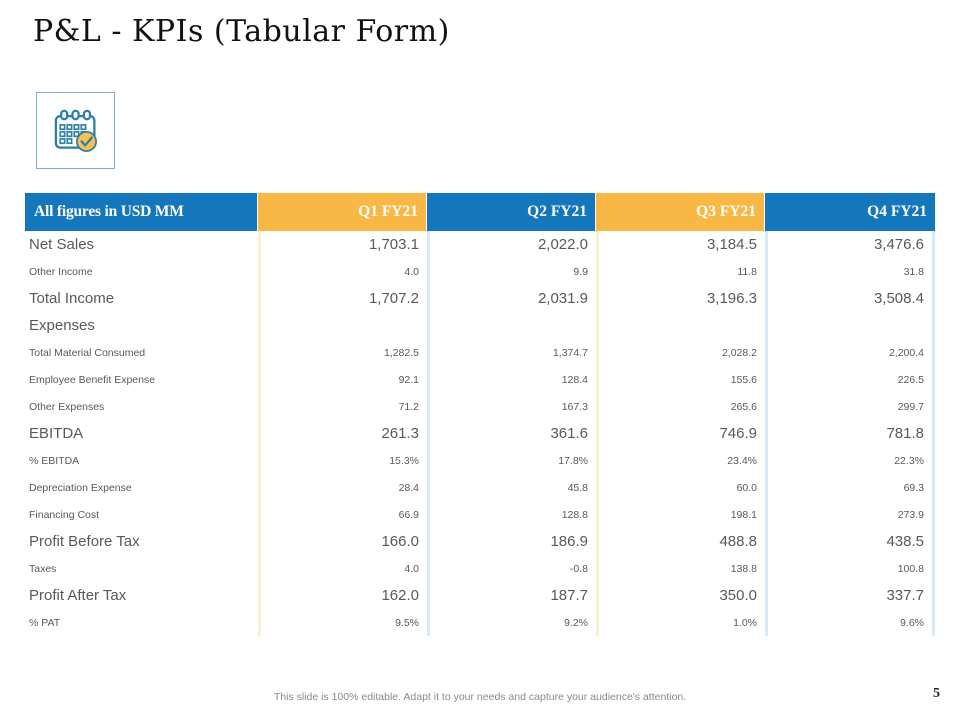 This screenshot has height=720, width=960. I want to click on row-label: Taxes, so click(43, 568).